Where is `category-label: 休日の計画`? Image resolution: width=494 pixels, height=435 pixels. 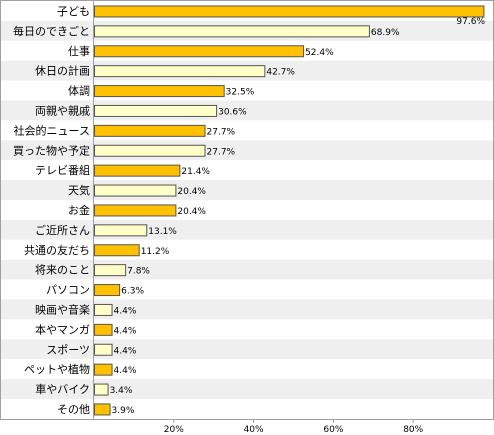
category-label: 休日の計画 is located at coordinates (62, 71).